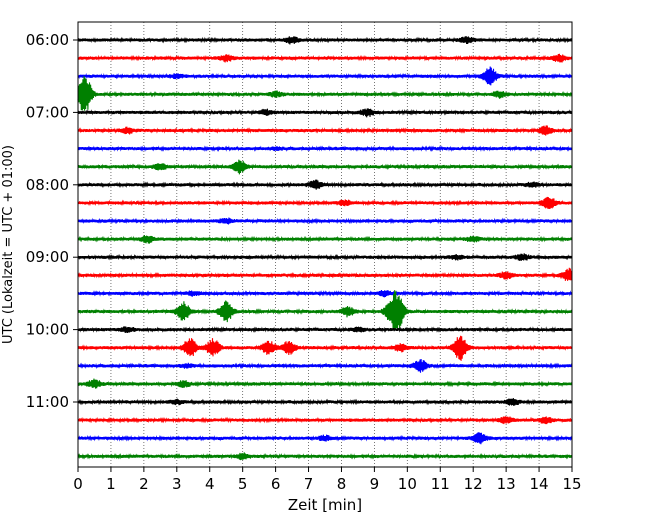 The image size is (650, 520). Describe the element at coordinates (52, 221) in the screenshot. I see `y-axis-ticks: 06:00 07:00 08:00 09:00 10:00 11:00` at that location.